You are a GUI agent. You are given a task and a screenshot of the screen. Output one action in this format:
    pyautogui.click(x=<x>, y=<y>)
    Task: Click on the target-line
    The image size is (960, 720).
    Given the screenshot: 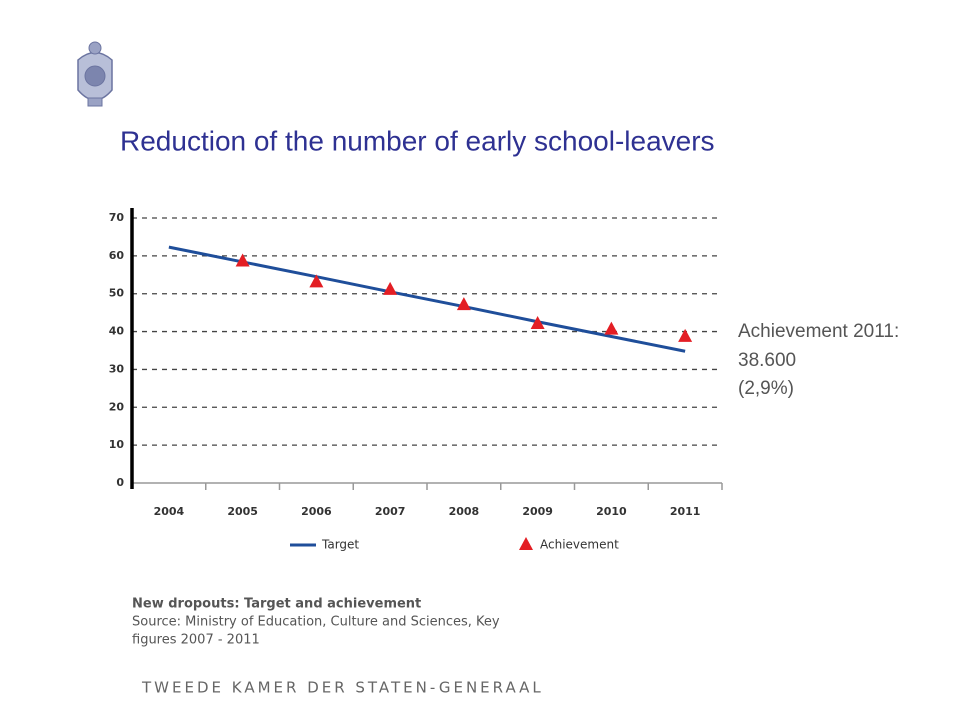 What is the action you would take?
    pyautogui.click(x=427, y=299)
    